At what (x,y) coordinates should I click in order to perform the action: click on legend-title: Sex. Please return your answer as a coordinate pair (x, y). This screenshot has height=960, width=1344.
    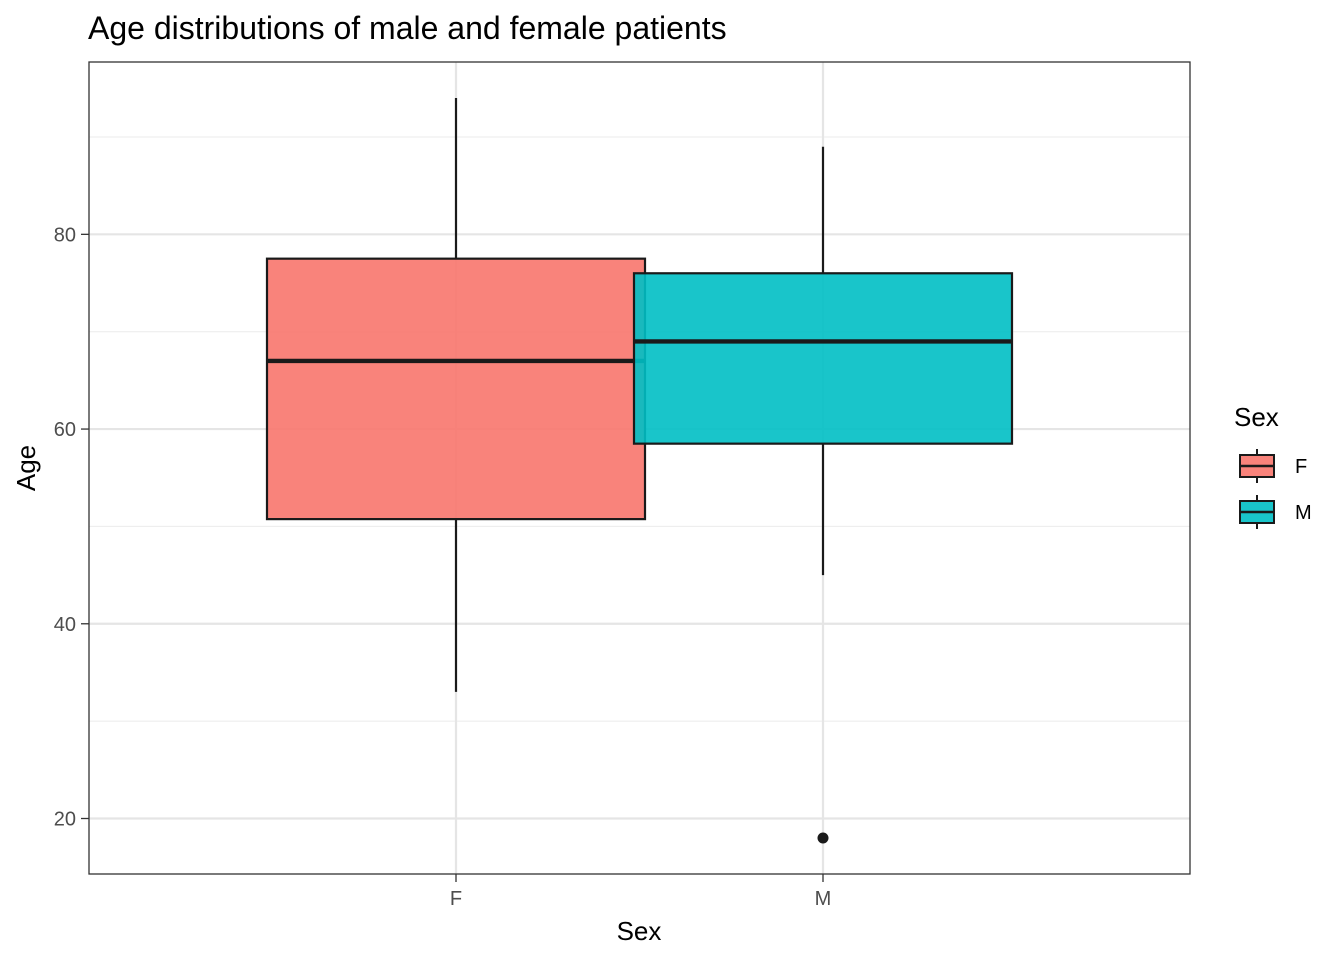
    Looking at the image, I should click on (1256, 417).